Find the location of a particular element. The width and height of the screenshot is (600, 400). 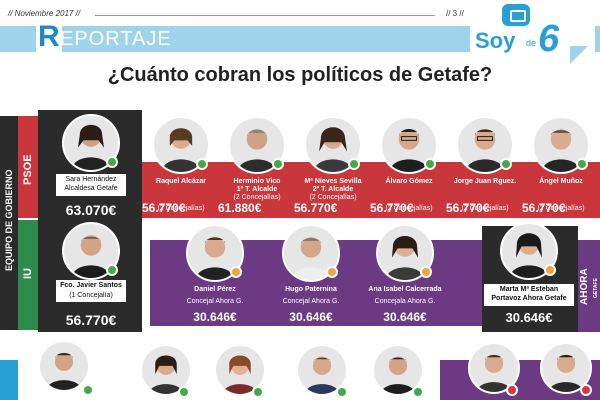

iu-band is located at coordinates (28, 275).